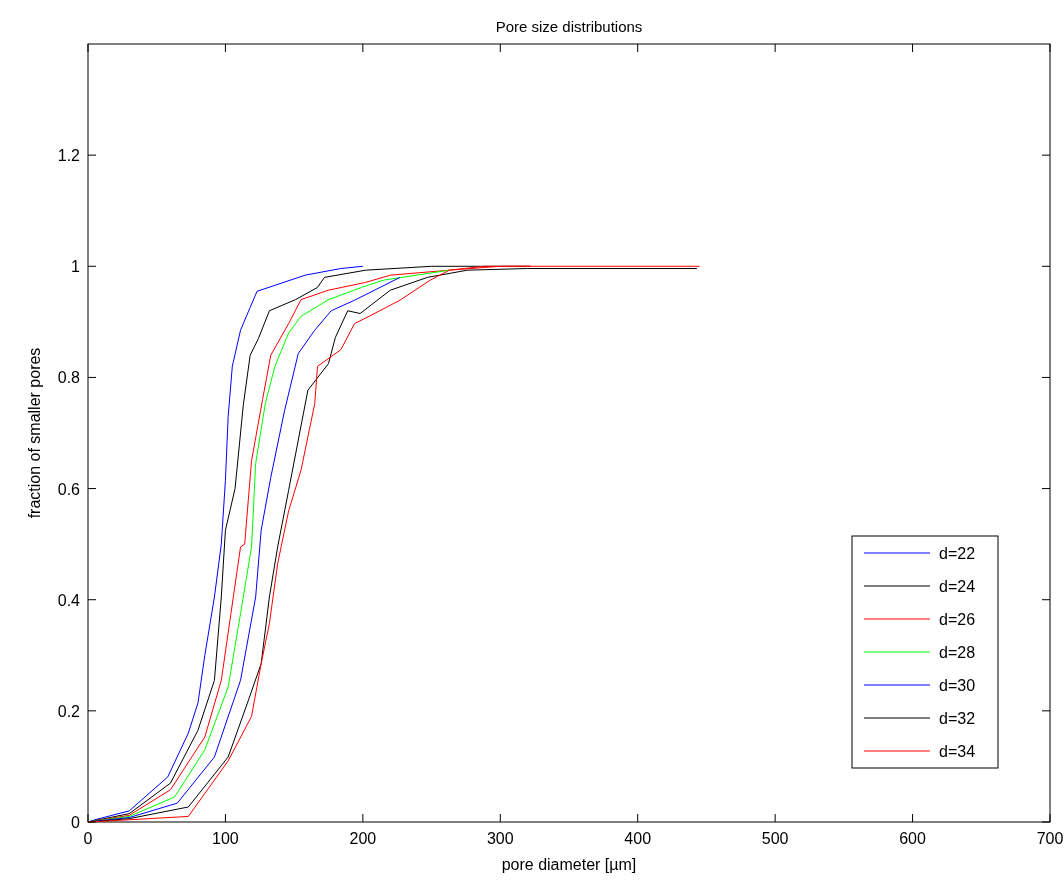  I want to click on legend-label: d=24, so click(957, 586).